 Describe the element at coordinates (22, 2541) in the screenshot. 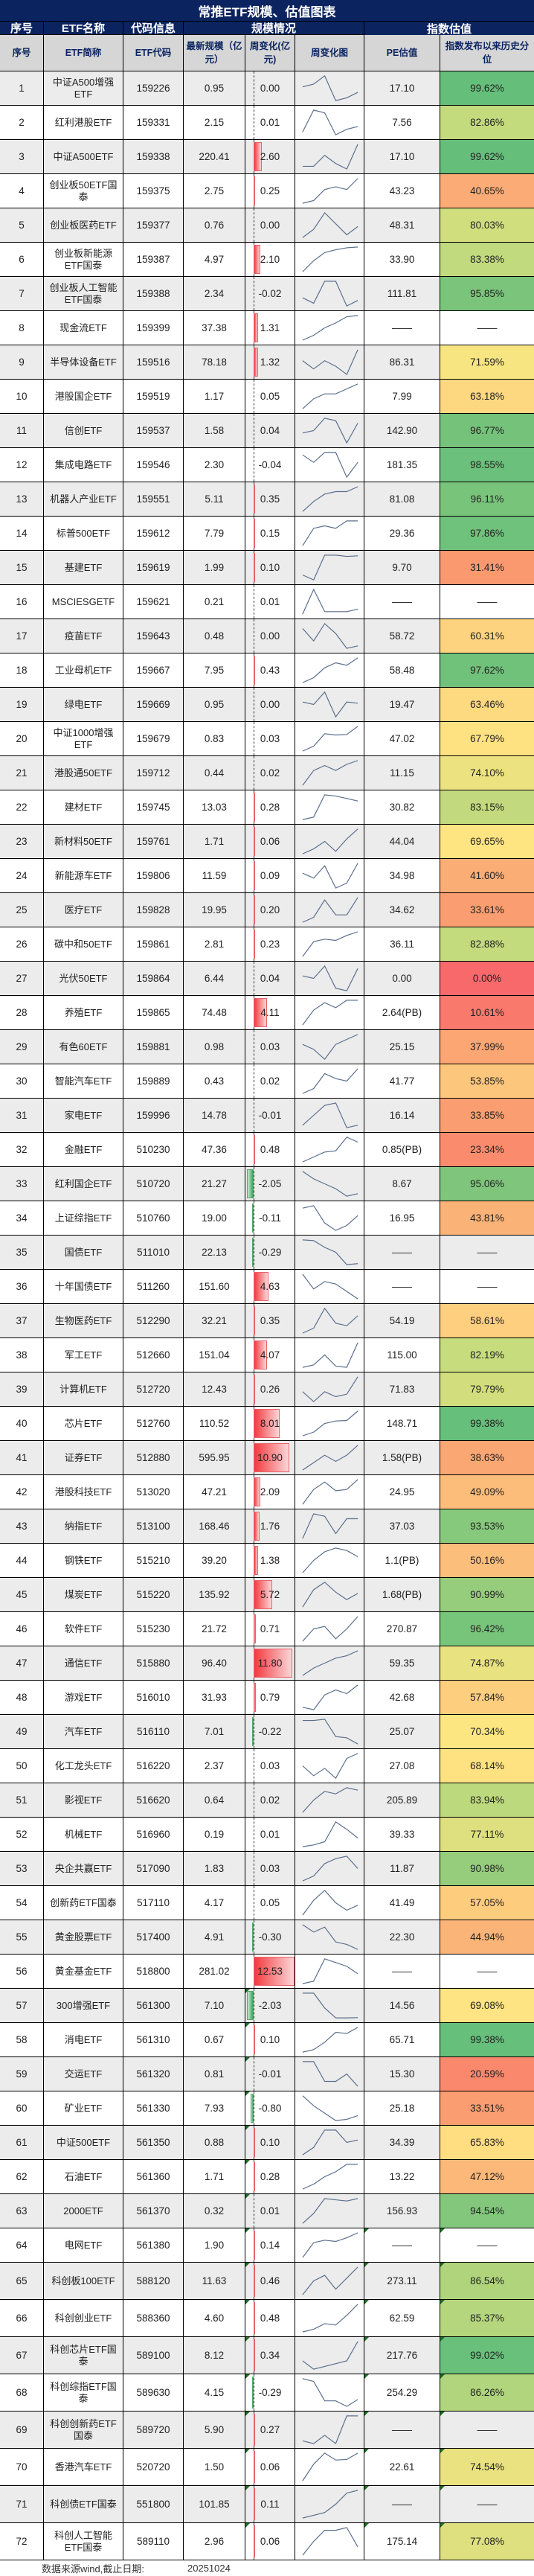

I see `cell-seq: 72` at that location.